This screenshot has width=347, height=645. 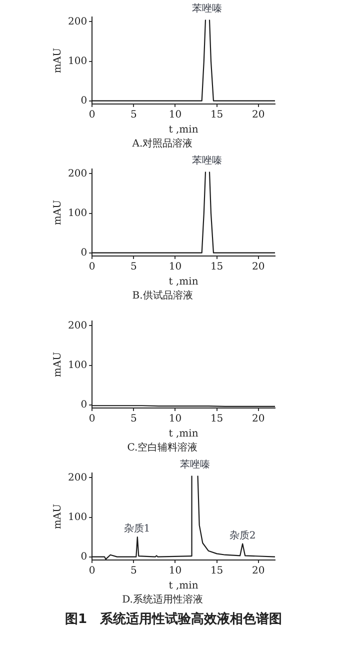 What do you see at coordinates (162, 144) in the screenshot?
I see `text: A.对照品溶液` at bounding box center [162, 144].